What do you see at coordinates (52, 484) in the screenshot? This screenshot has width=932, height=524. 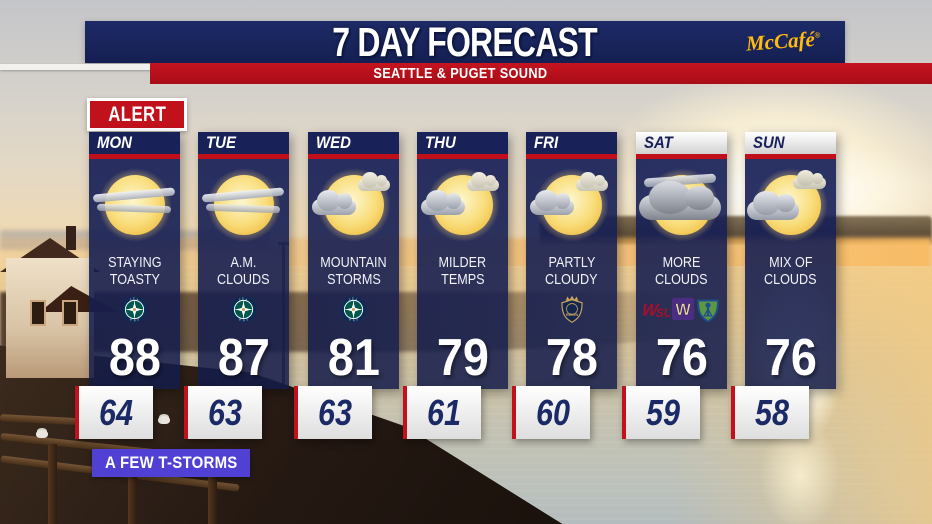 I see `background-pier-post` at bounding box center [52, 484].